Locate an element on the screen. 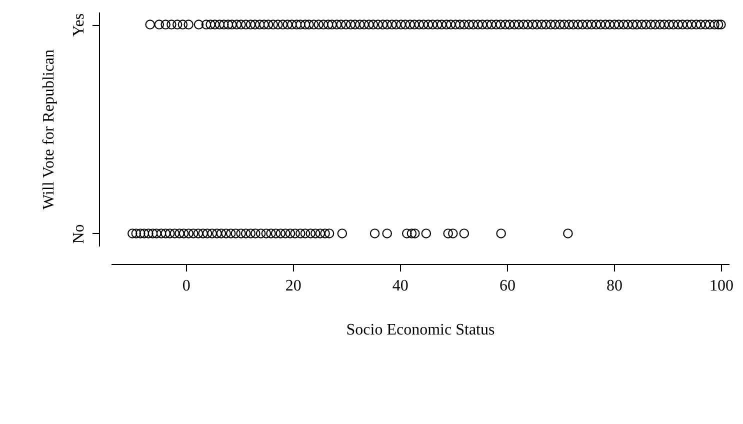  x-tick-label: 100 is located at coordinates (721, 286).